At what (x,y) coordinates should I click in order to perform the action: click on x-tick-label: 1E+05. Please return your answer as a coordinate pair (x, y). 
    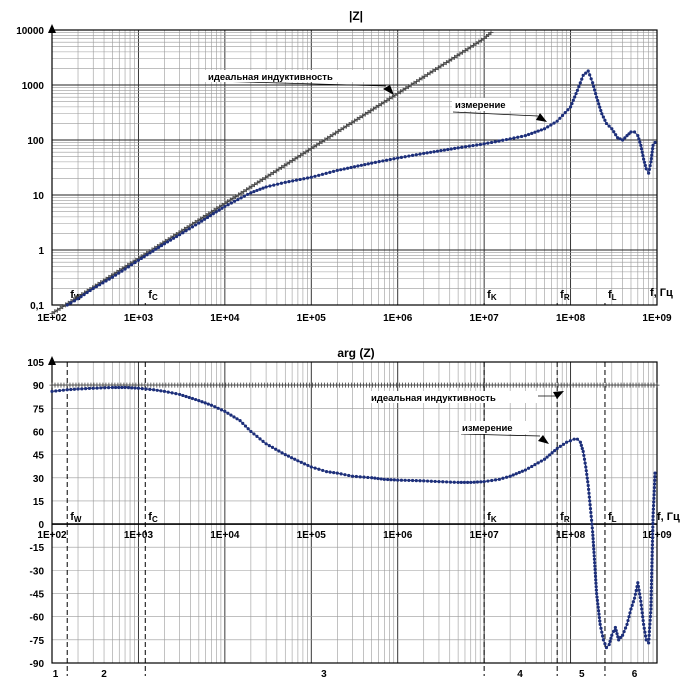
    Looking at the image, I should click on (312, 535).